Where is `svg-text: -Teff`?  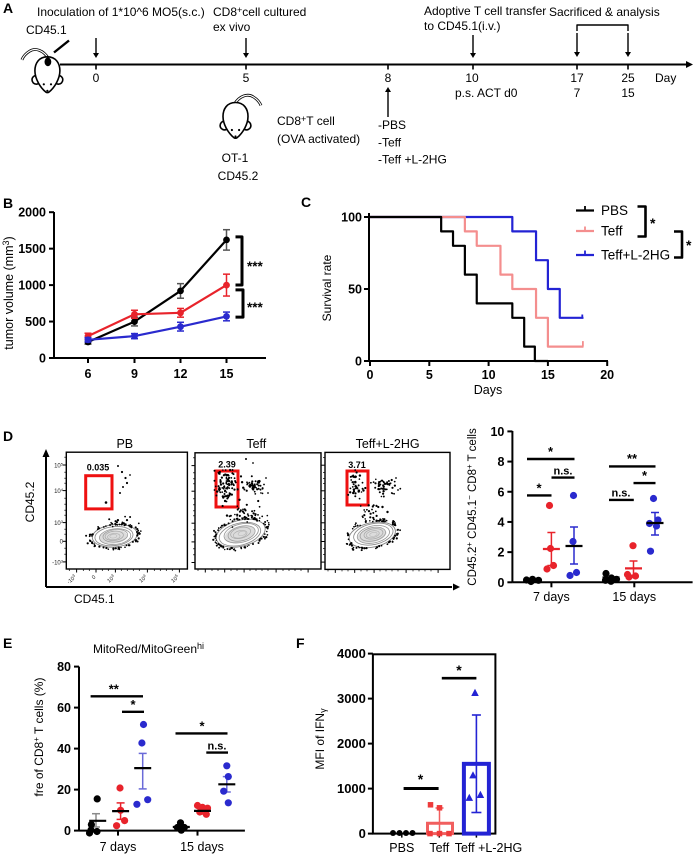
svg-text: -Teff is located at coordinates (390, 143).